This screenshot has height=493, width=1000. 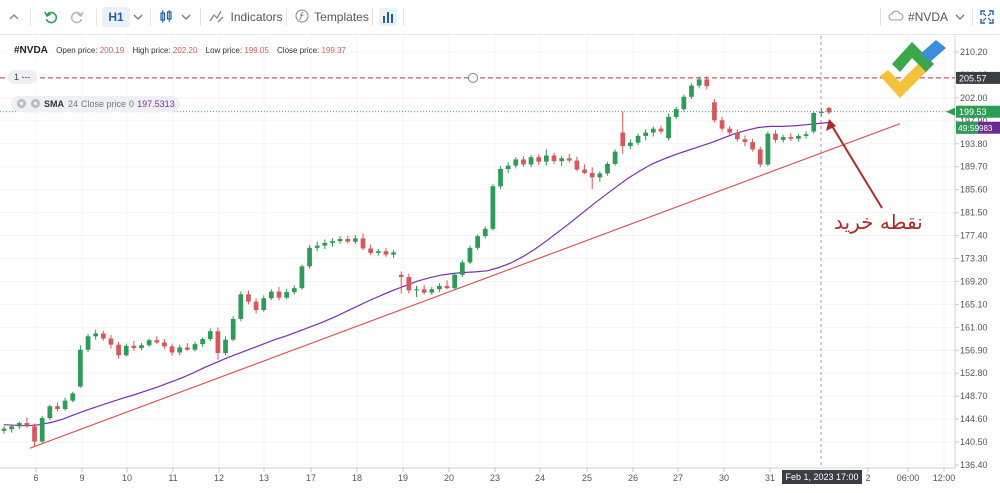 What do you see at coordinates (156, 104) in the screenshot?
I see `sma-value: 197.5313` at bounding box center [156, 104].